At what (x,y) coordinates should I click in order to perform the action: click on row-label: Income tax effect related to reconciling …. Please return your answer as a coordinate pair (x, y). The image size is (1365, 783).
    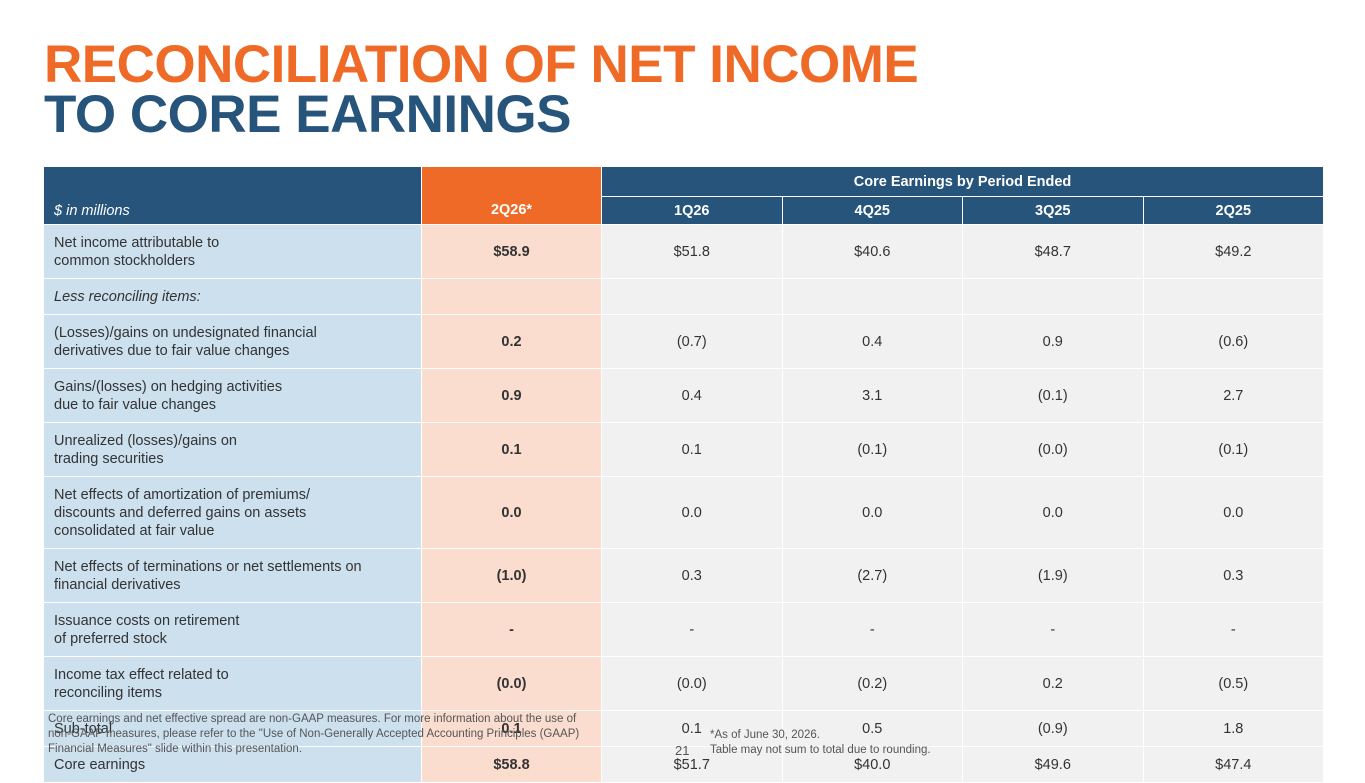
    Looking at the image, I should click on (232, 683).